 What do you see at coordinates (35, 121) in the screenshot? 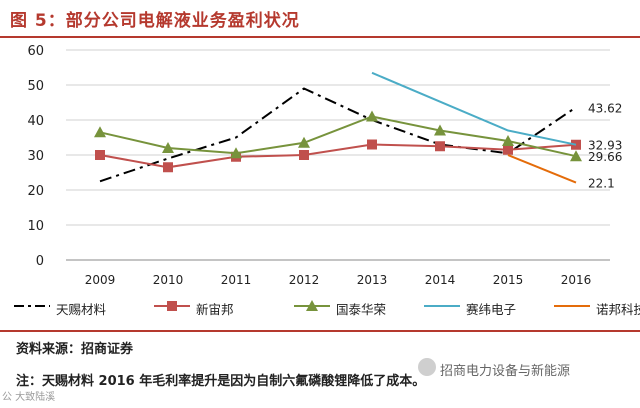
I see `y-tick-label: 40` at bounding box center [35, 121].